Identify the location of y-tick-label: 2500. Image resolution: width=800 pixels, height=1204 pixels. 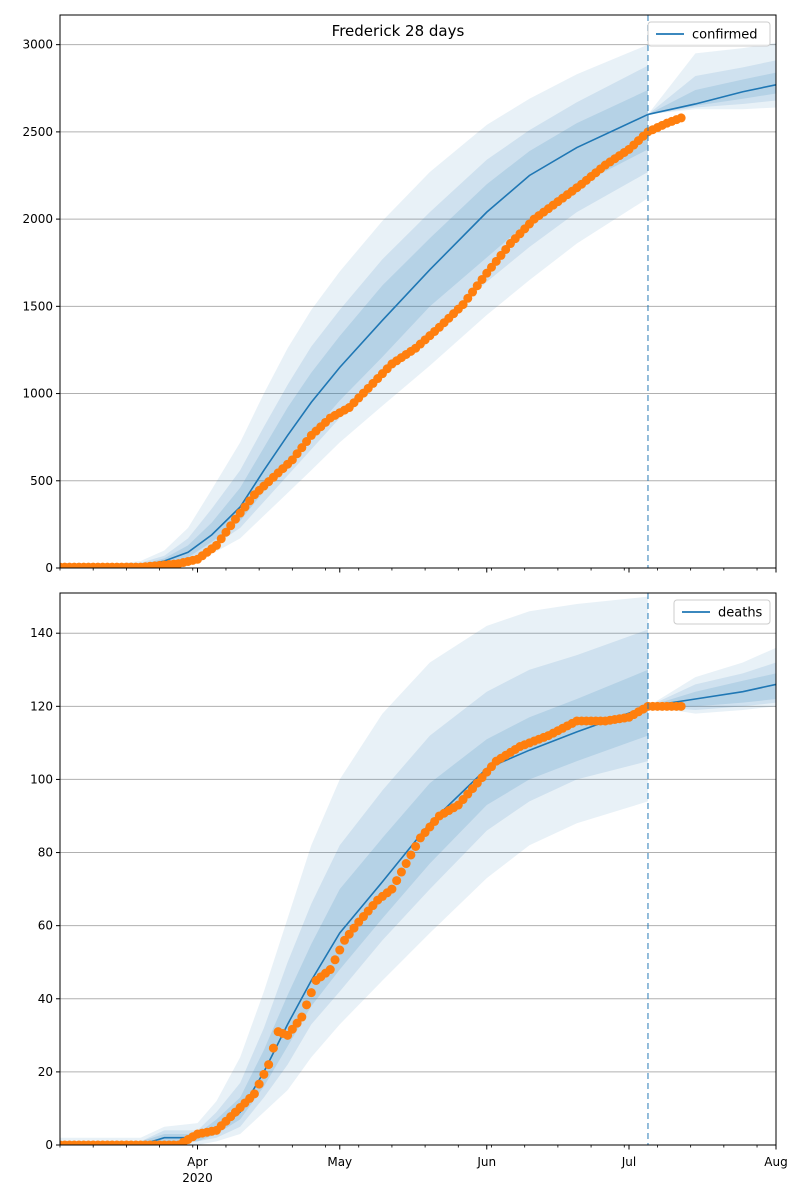
(37, 132).